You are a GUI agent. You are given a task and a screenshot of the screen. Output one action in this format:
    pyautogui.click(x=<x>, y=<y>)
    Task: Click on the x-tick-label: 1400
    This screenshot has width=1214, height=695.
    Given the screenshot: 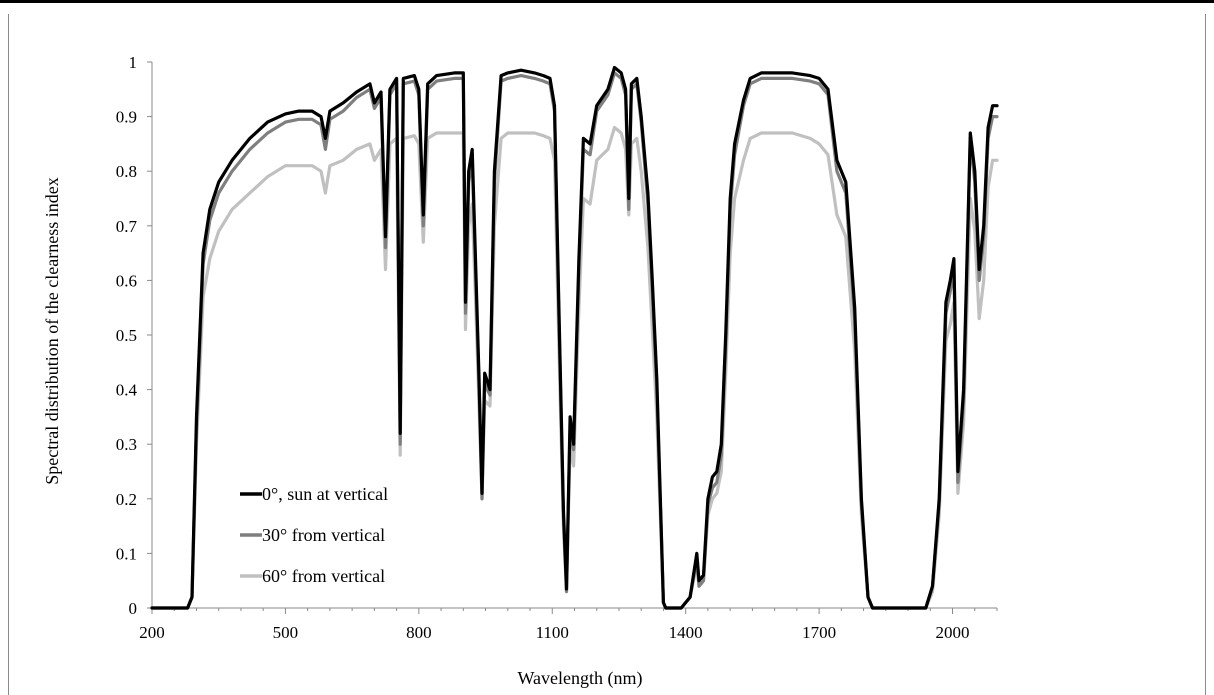 What is the action you would take?
    pyautogui.click(x=686, y=632)
    